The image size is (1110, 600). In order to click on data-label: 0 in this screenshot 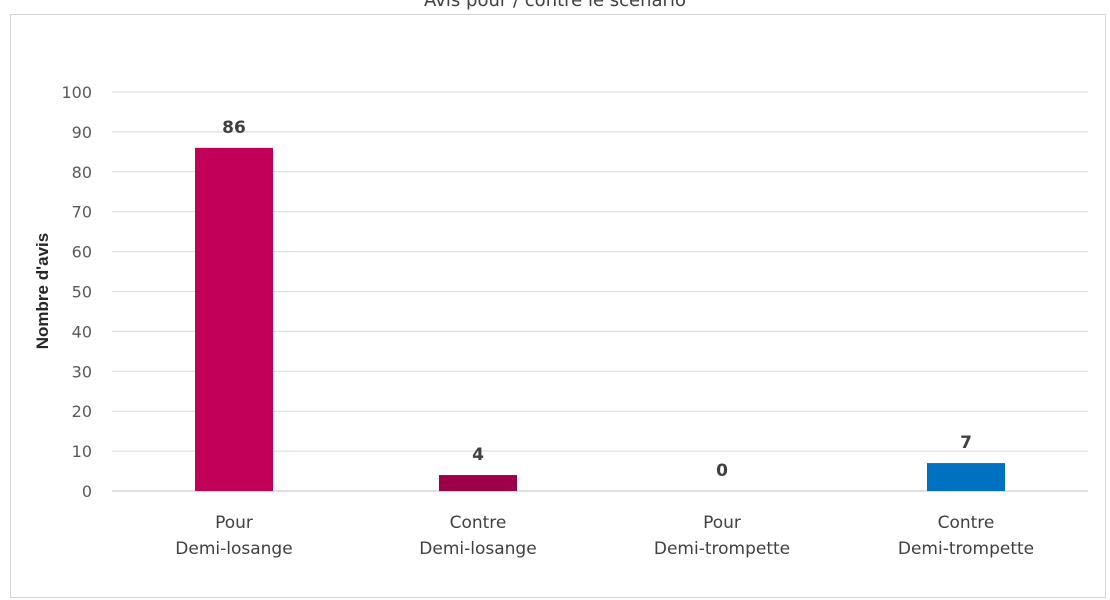, I will do `click(722, 471)`.